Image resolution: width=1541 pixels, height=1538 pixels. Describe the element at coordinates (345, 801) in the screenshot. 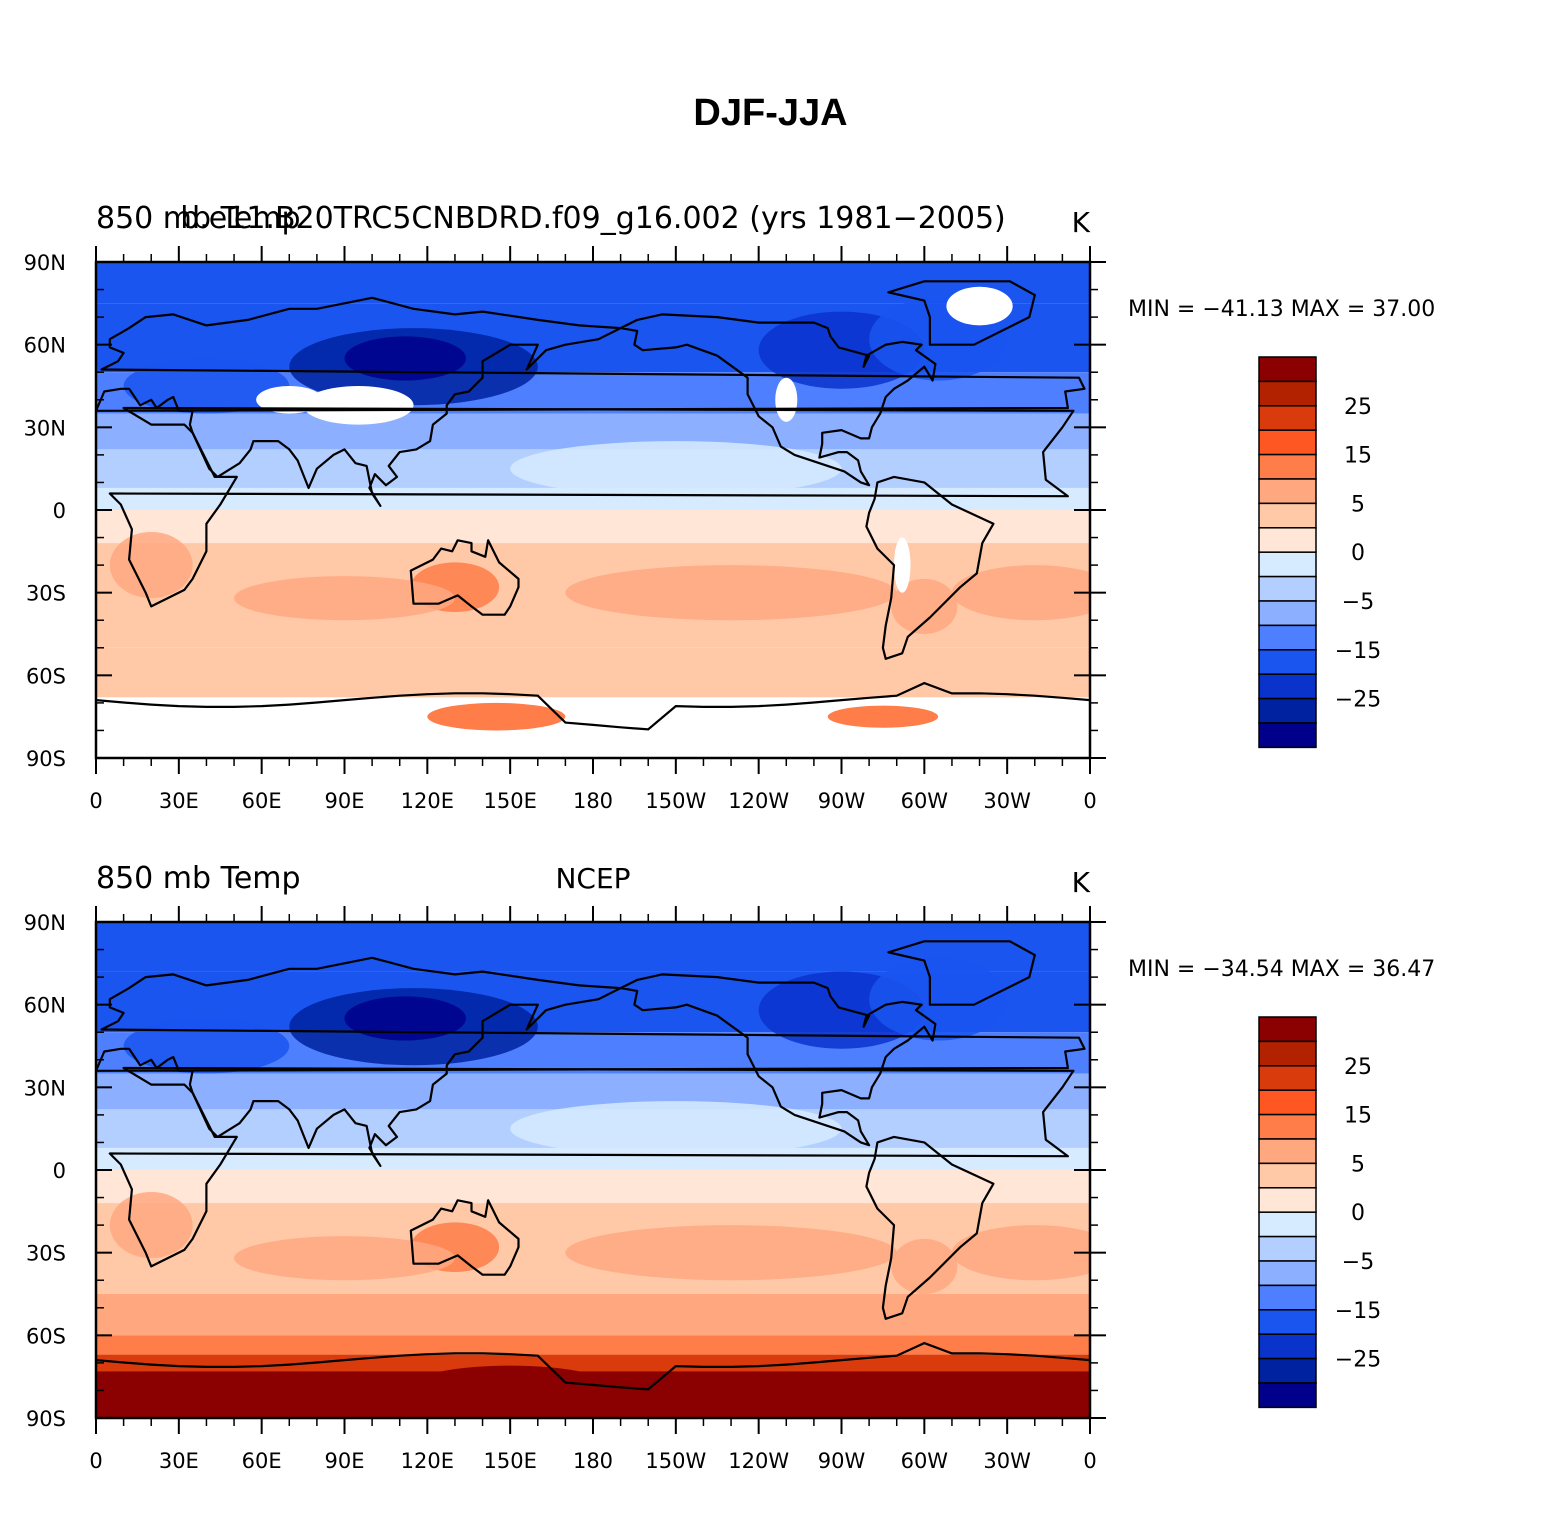

I see `lon-tick-label: 90E` at that location.